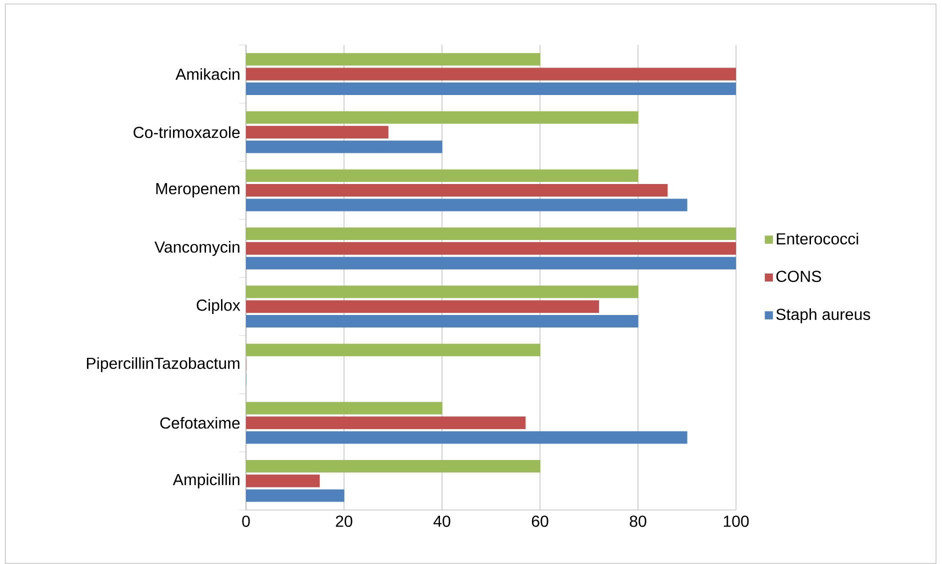 The height and width of the screenshot is (564, 942). Describe the element at coordinates (817, 238) in the screenshot. I see `legend-label: Enterococci` at that location.